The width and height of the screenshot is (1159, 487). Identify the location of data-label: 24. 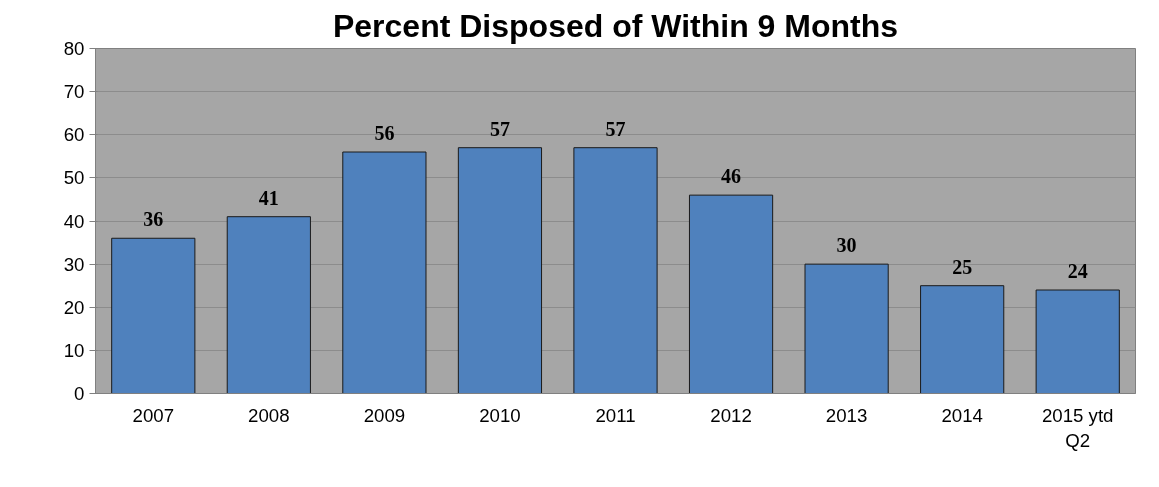
(1077, 271).